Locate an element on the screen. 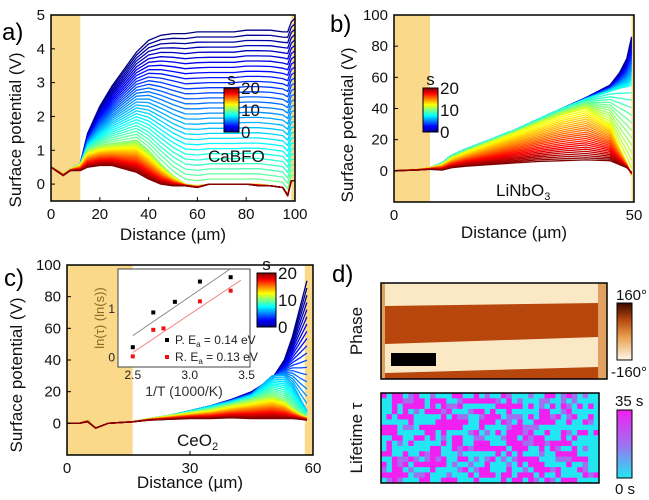 The image size is (649, 500). legend-text: R. E is located at coordinates (186, 357).